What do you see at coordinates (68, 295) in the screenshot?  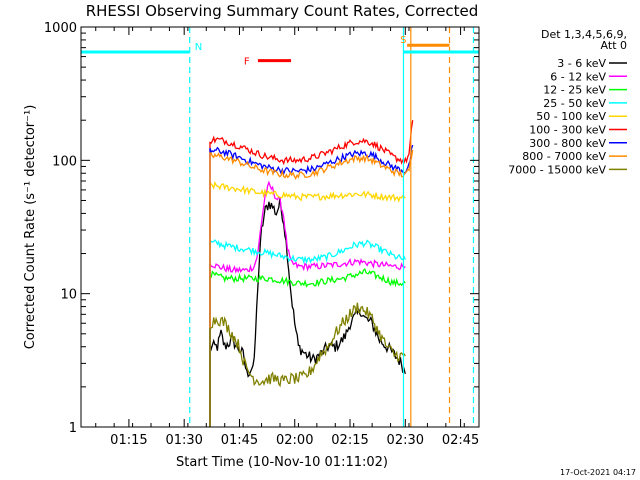 I see `y-tick-label-1: 10` at bounding box center [68, 295].